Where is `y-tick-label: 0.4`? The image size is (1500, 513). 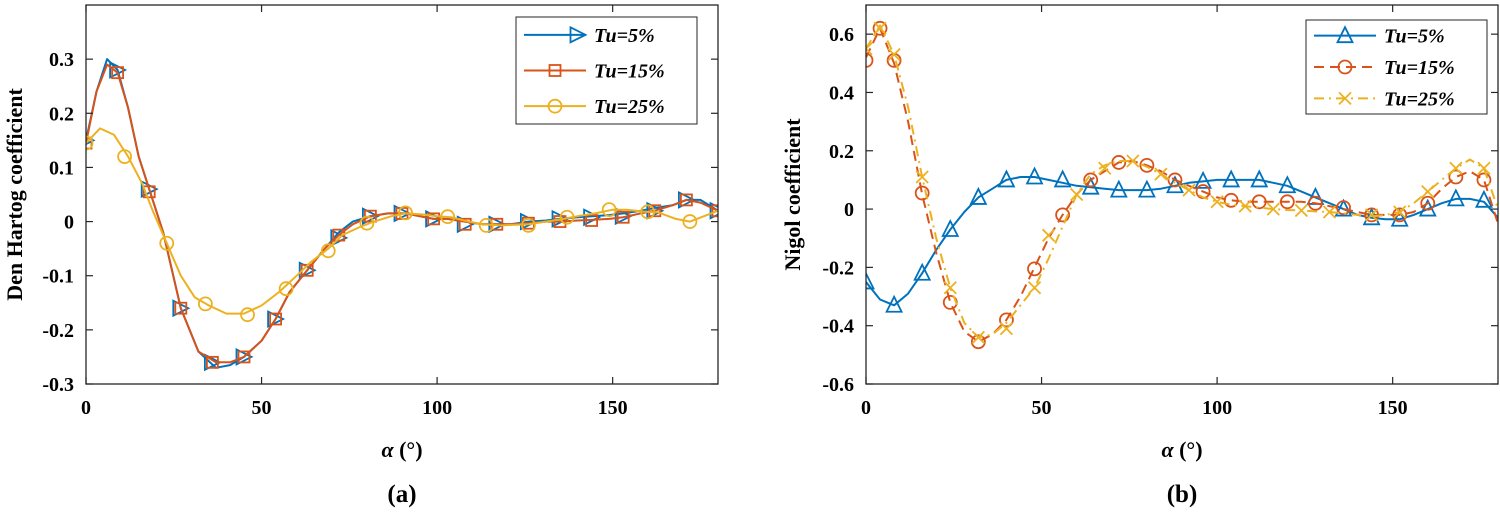 y-tick-label: 0.4 is located at coordinates (841, 93).